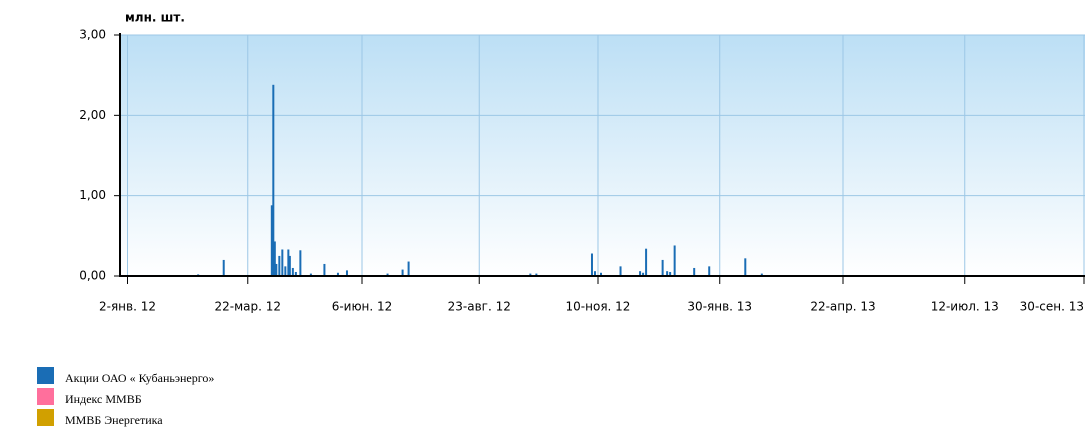 This screenshot has height=441, width=1085. Describe the element at coordinates (1052, 307) in the screenshot. I see `x-tick-label: 30-сен. 13` at that location.